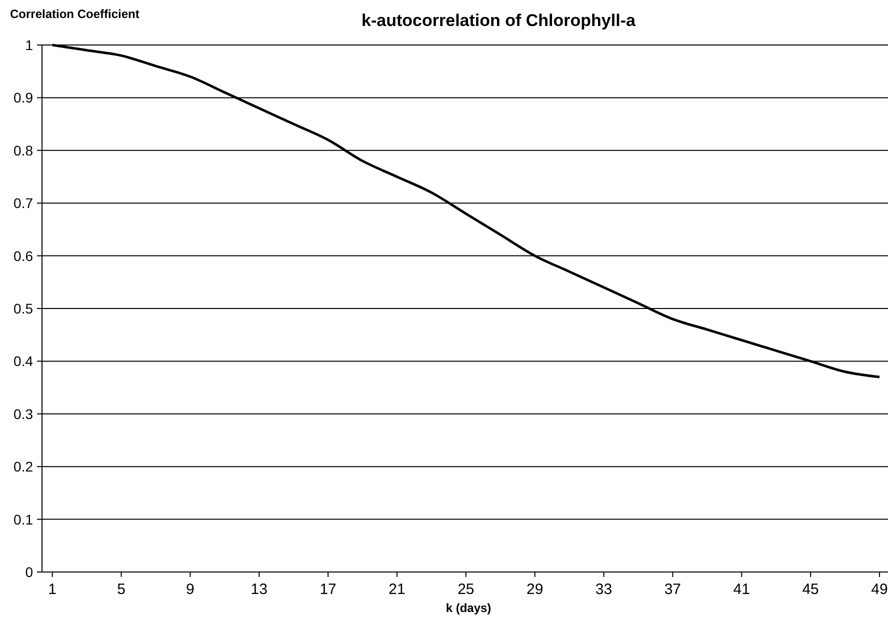 The height and width of the screenshot is (639, 895). Describe the element at coordinates (29, 45) in the screenshot. I see `y-tick-label: 1` at that location.